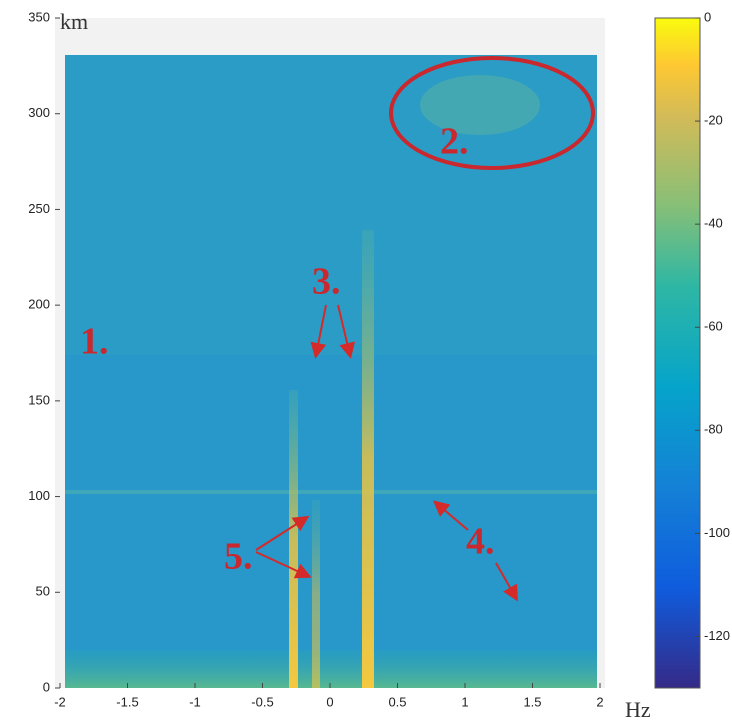 This screenshot has height=723, width=732. I want to click on colorbar-tick-label: -20, so click(713, 120).